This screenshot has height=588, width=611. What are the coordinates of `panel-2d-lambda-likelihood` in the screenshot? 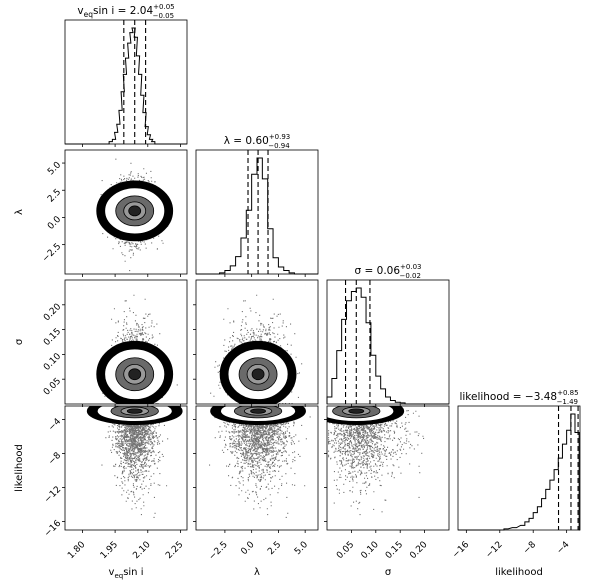 It's located at (257, 468).